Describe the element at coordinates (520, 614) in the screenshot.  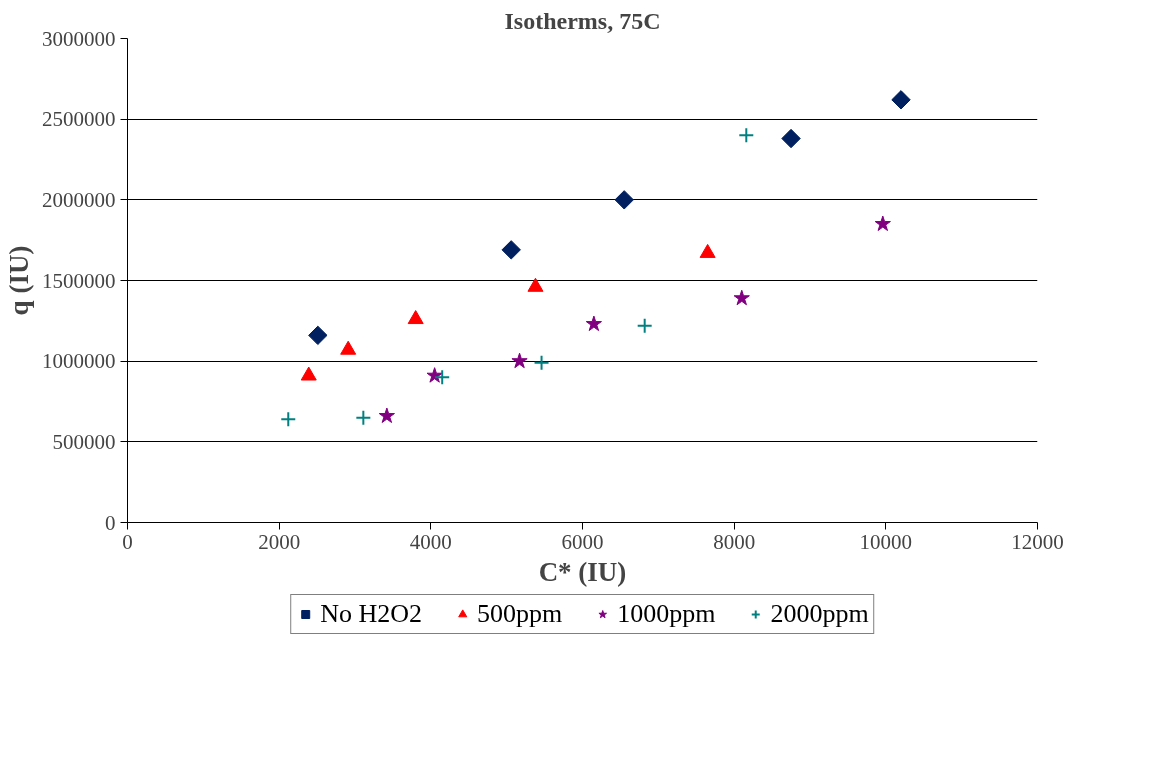
I see `legend-label: 500ppm` at that location.